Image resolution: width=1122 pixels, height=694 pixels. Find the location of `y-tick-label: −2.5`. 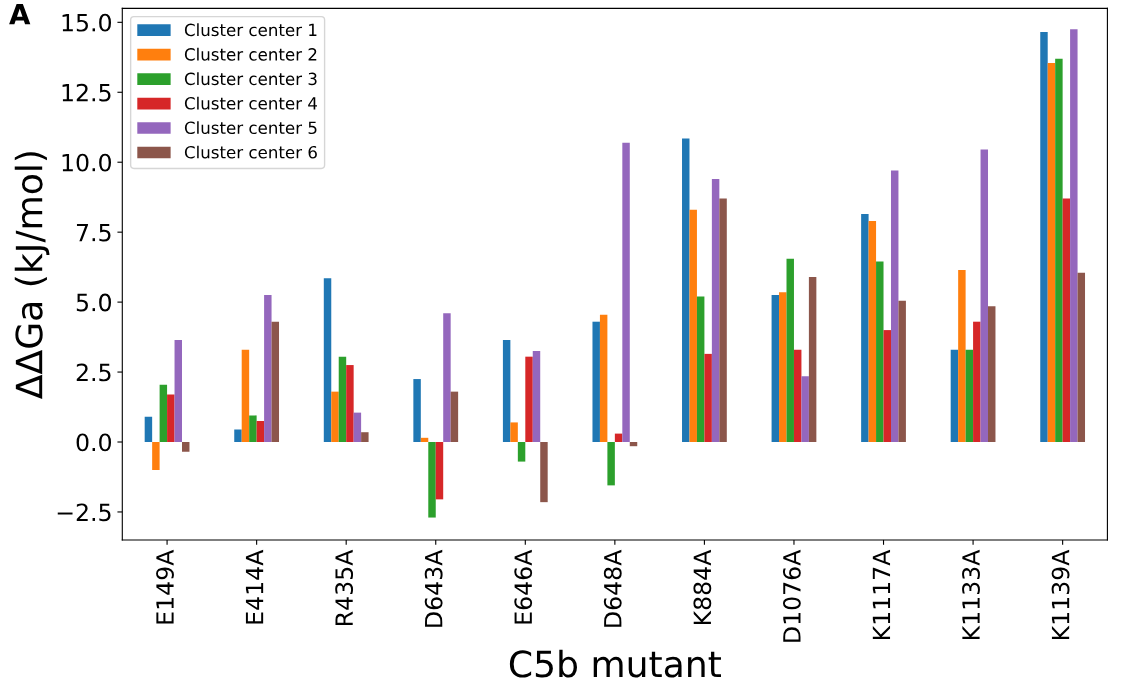

y-tick-label: −2.5 is located at coordinates (84, 512).